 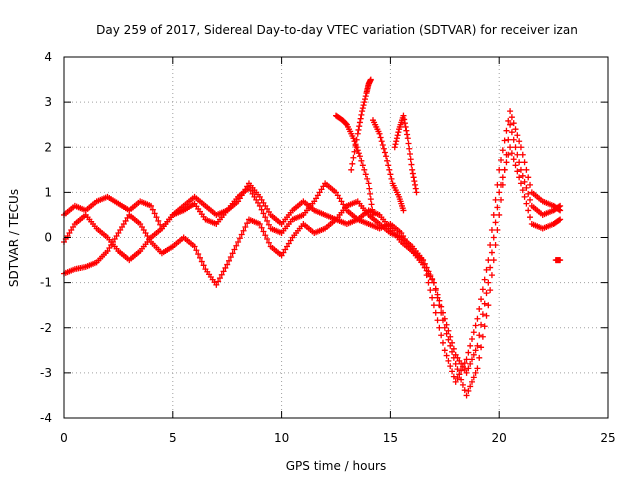 What do you see at coordinates (48, 147) in the screenshot?
I see `y-tick-label: 2` at bounding box center [48, 147].